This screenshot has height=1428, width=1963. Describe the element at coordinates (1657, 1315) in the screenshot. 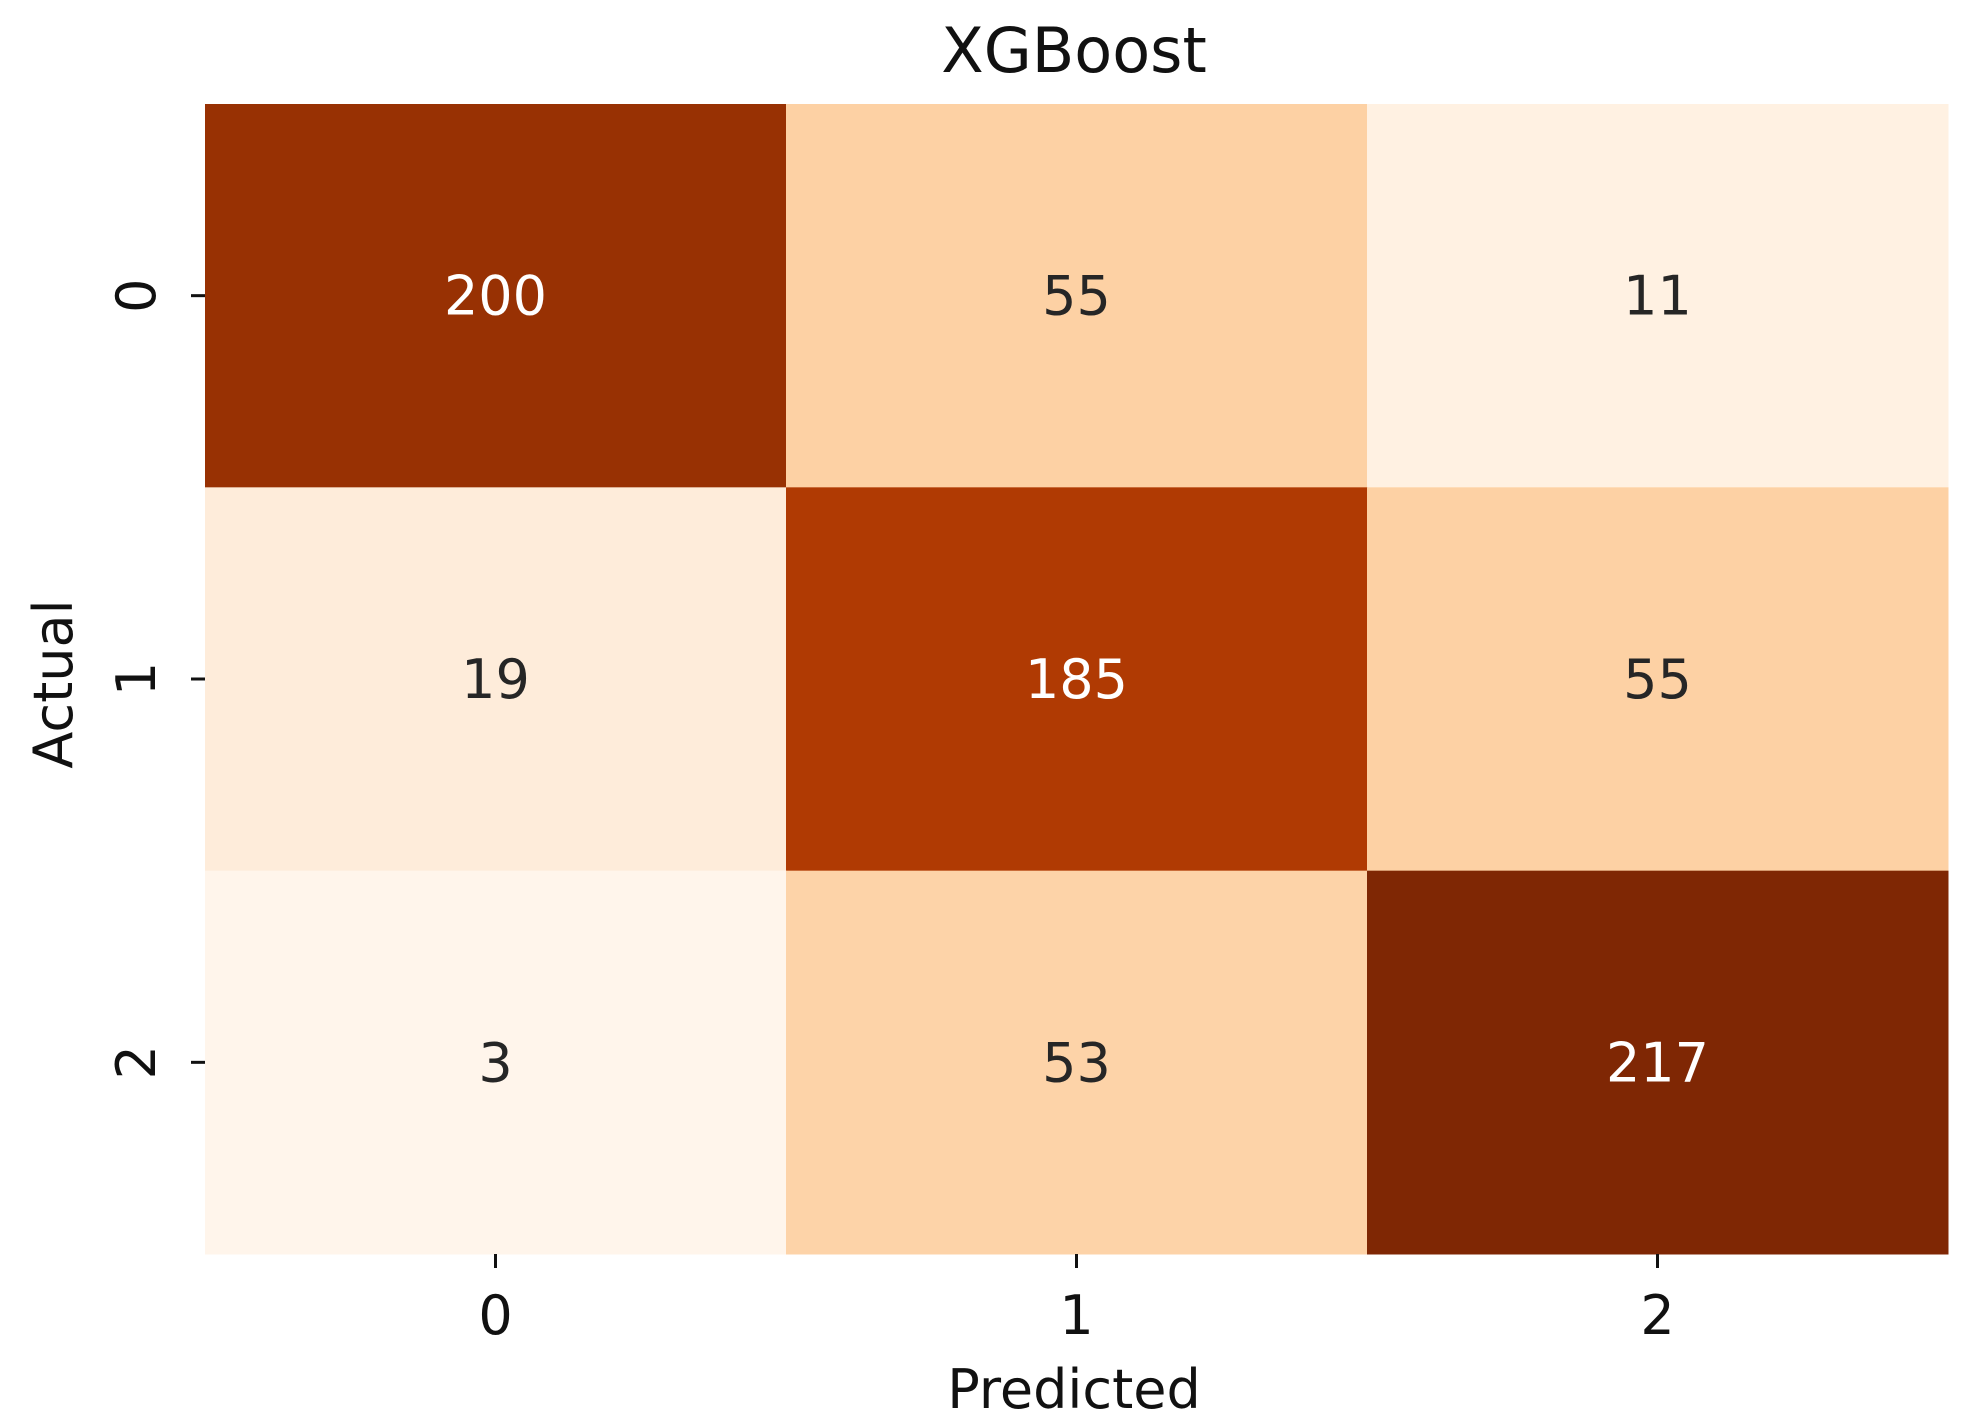

I see `x-tick-label-2: 2` at that location.